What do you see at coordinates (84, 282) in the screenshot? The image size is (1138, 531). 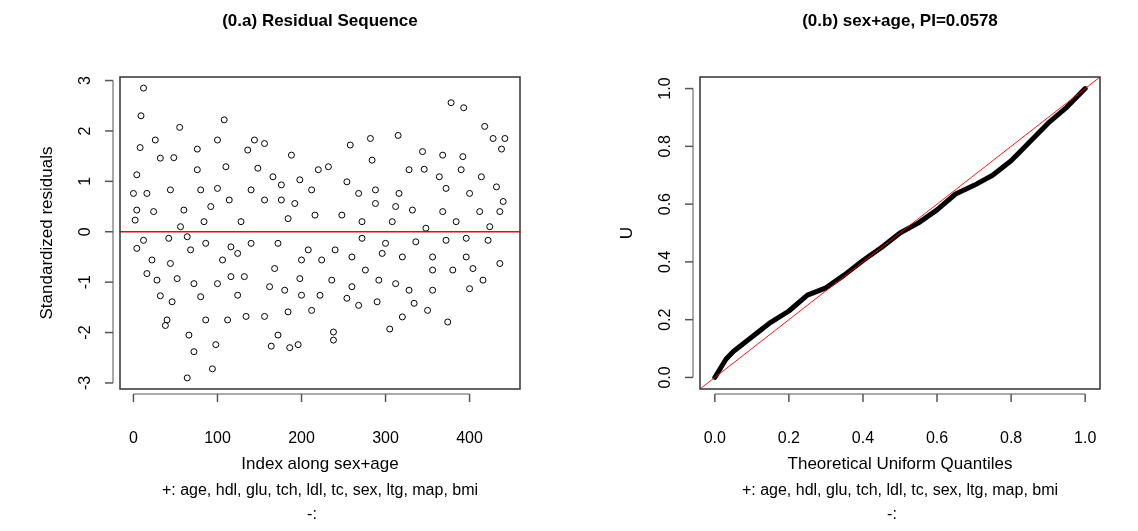 I see `y-tick-label: -1` at bounding box center [84, 282].